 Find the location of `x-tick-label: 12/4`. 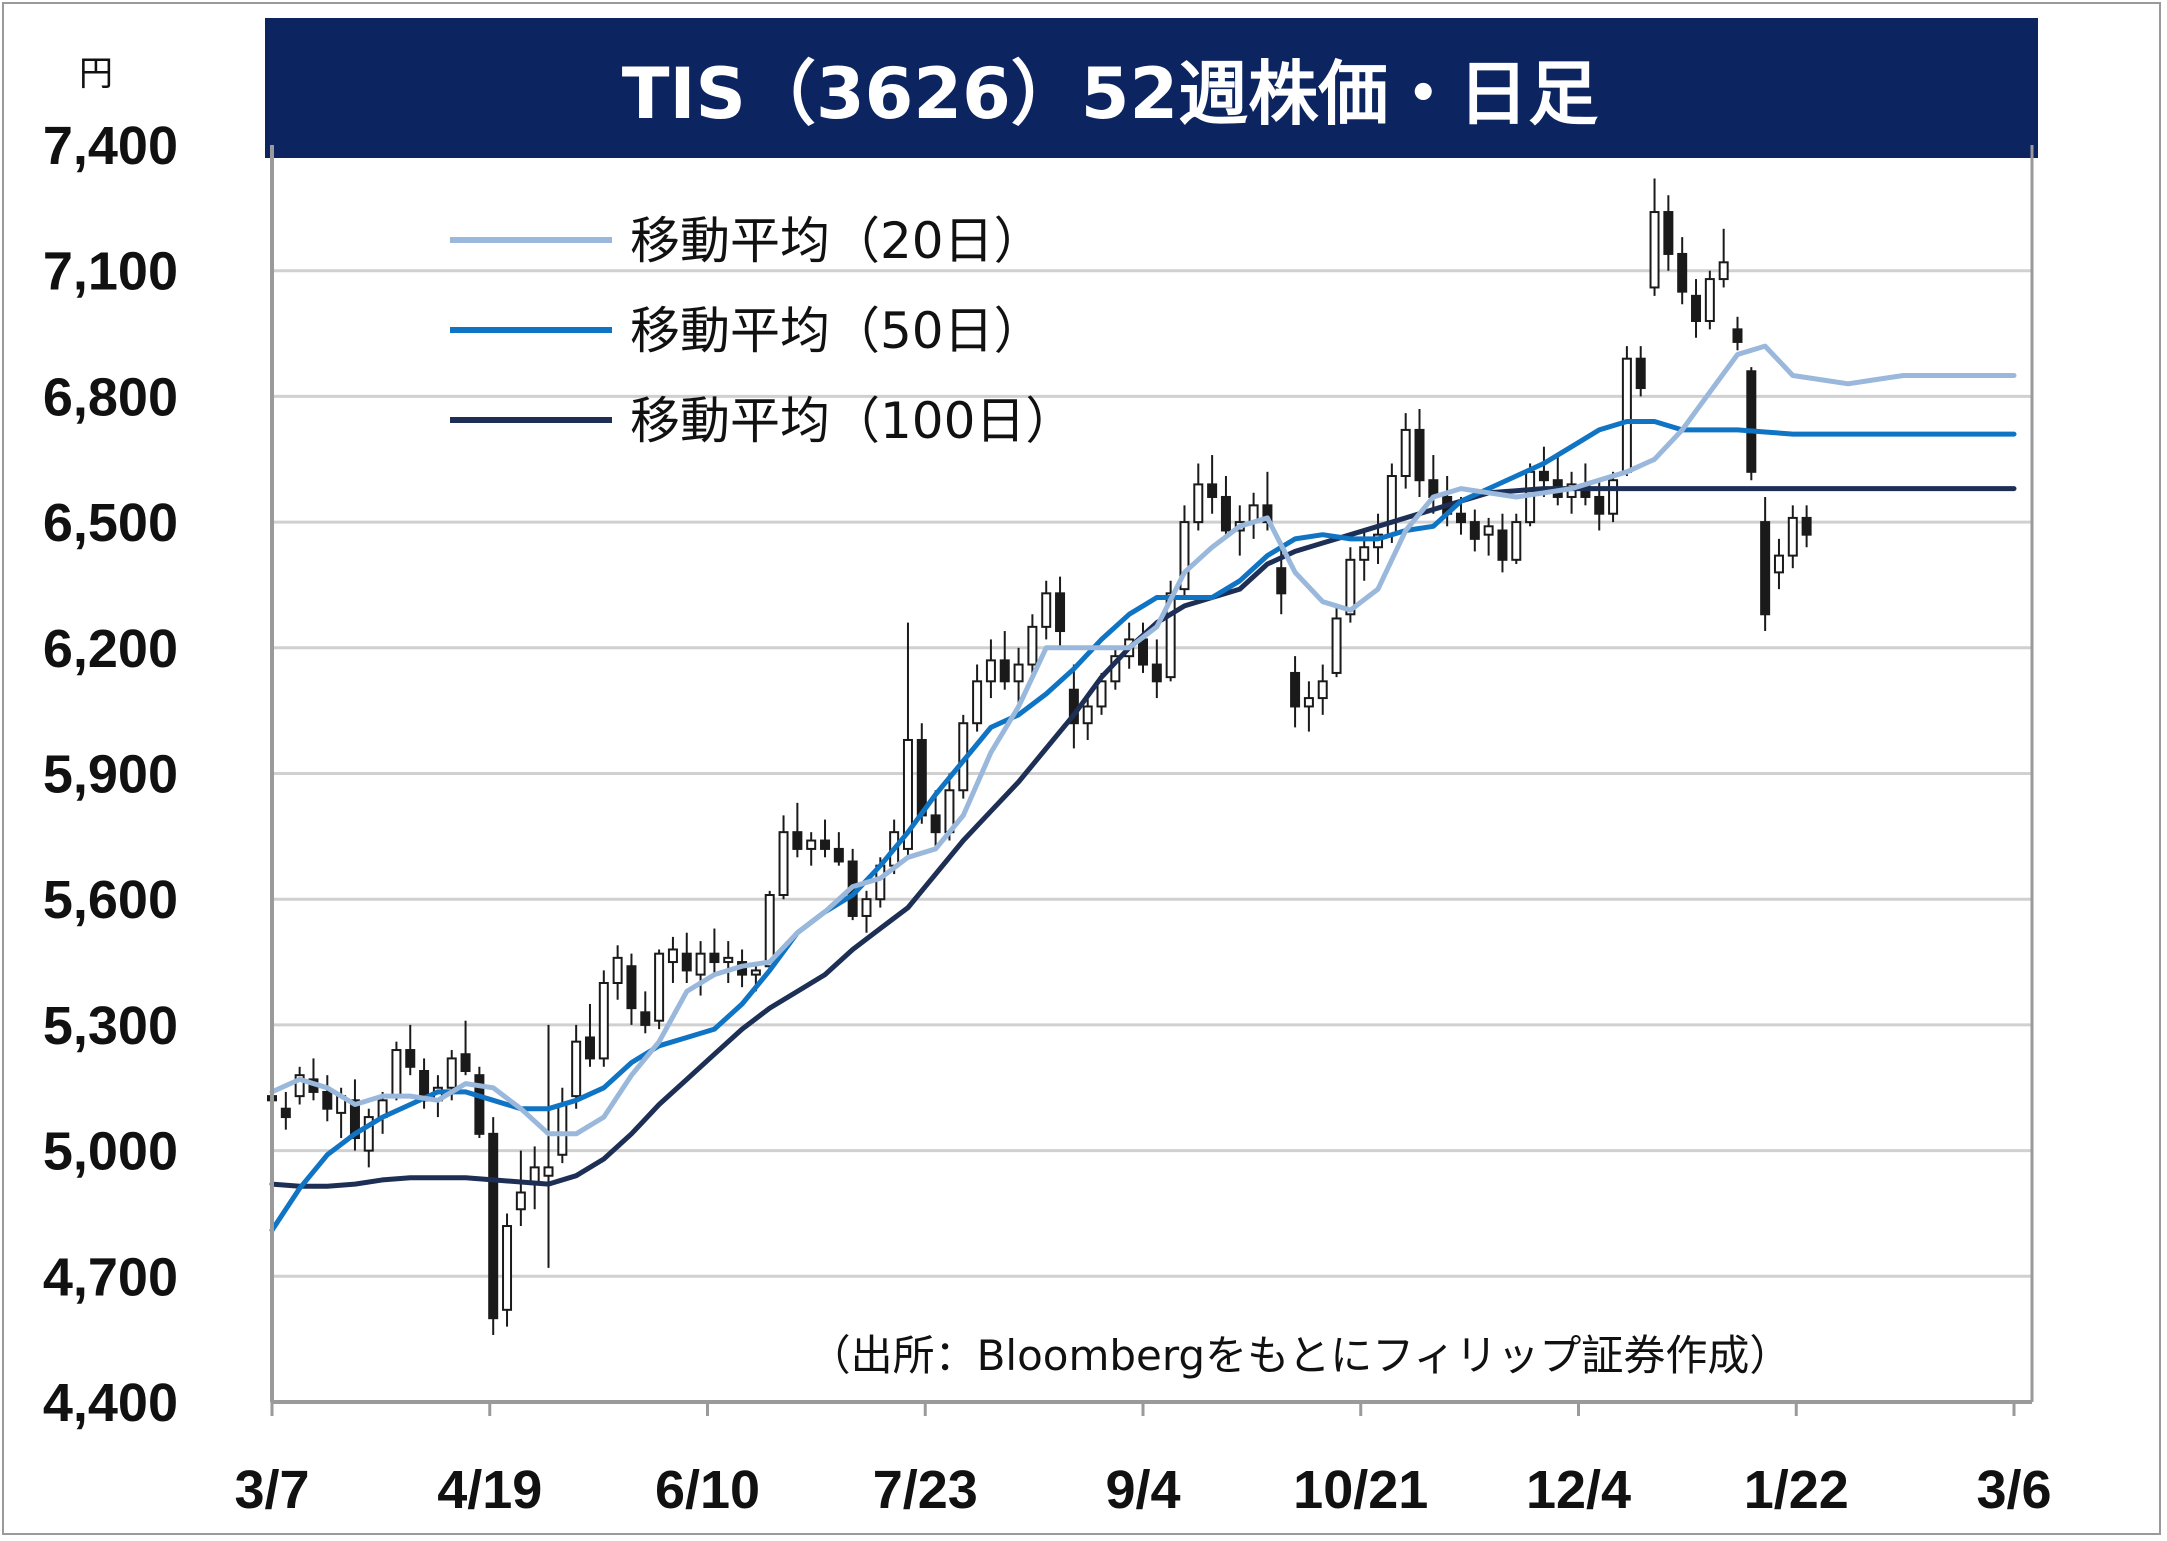

x-tick-label: 12/4 is located at coordinates (1578, 1490).